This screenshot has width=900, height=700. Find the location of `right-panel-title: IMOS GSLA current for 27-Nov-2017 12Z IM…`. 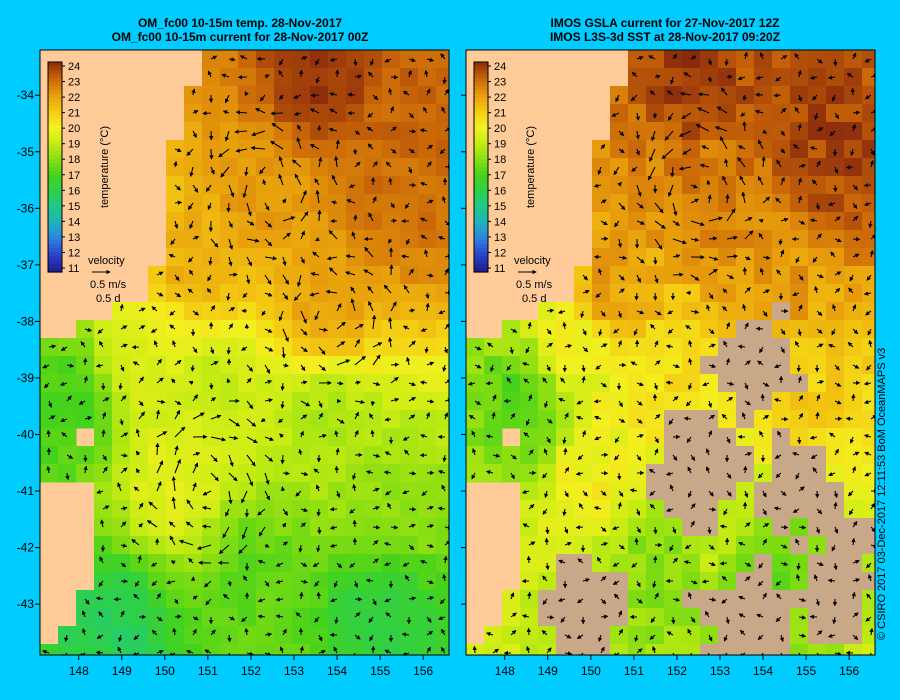

right-panel-title: IMOS GSLA current for 27-Nov-2017 12Z IM… is located at coordinates (665, 30).